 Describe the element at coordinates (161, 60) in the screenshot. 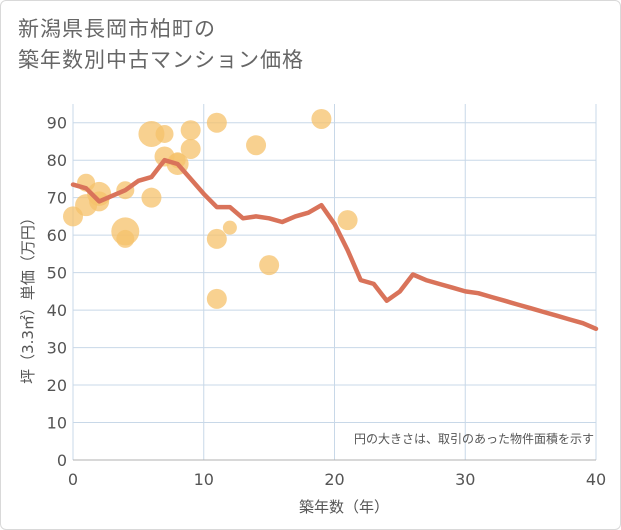

I see `chart-title-line2: 築年数別中古マンション価格` at that location.